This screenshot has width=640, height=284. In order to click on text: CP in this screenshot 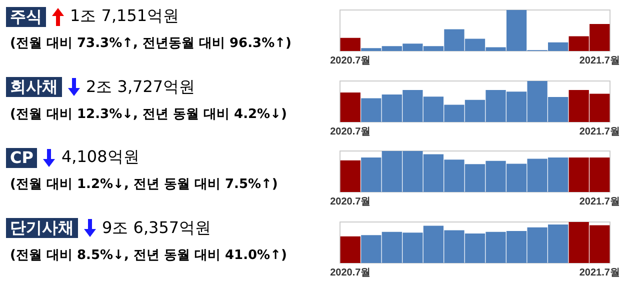, I will do `click(22, 158)`.